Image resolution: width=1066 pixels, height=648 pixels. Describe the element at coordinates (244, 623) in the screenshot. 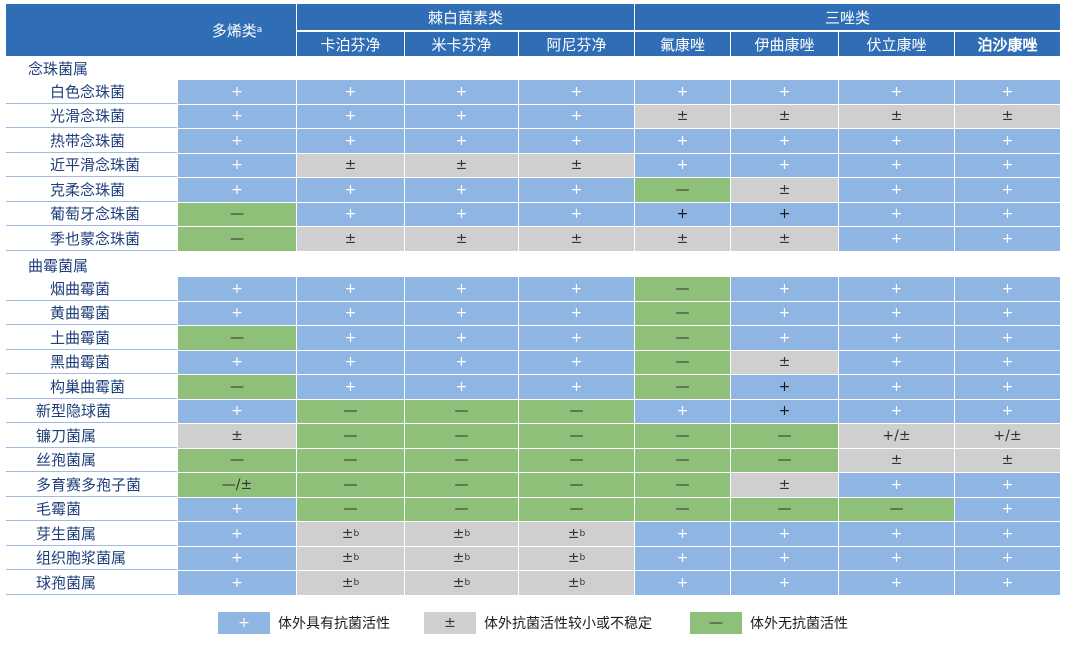

I see `legend-symbol: +` at that location.